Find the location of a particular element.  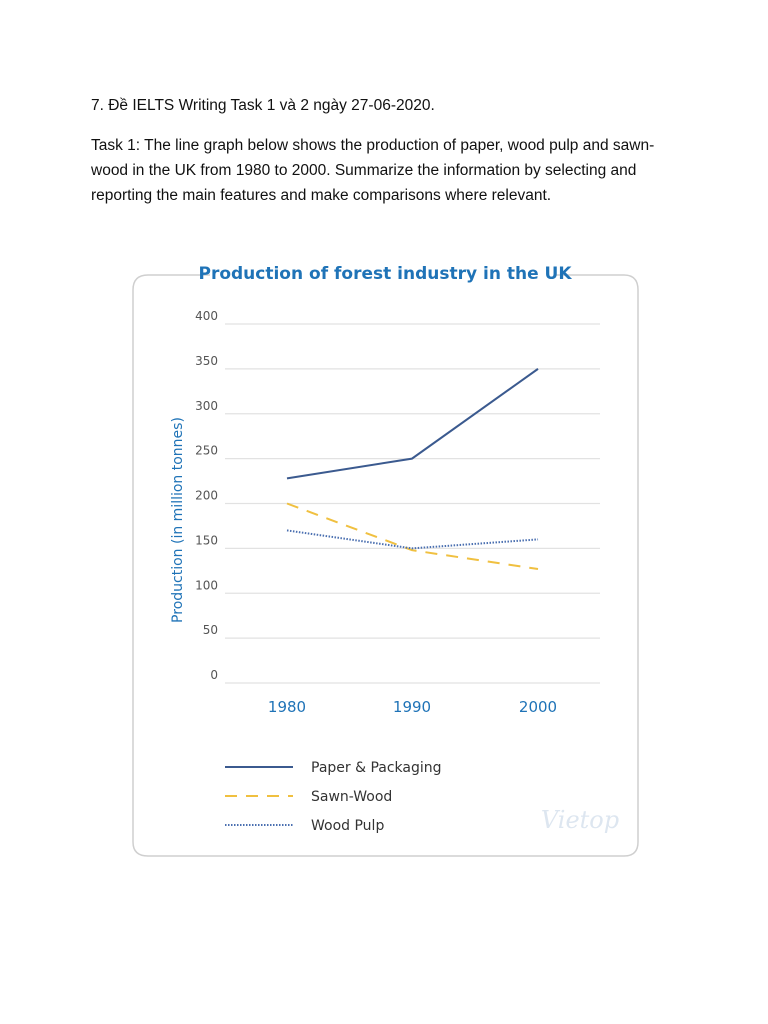

y-tick-label: 400 is located at coordinates (206, 316).